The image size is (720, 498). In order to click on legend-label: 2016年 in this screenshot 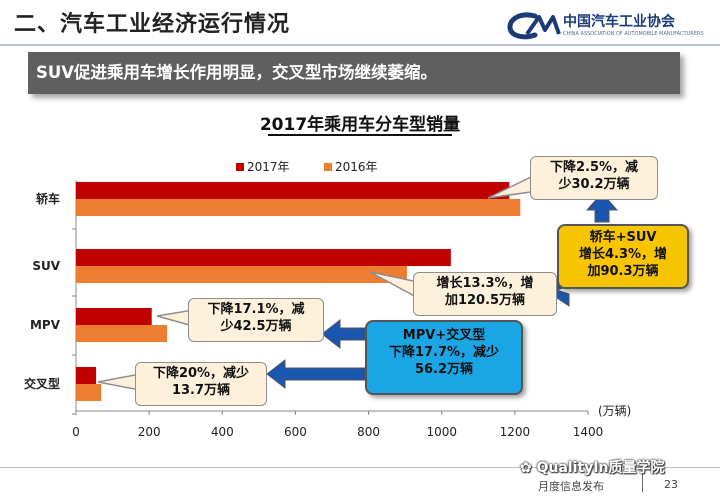, I will do `click(356, 167)`.